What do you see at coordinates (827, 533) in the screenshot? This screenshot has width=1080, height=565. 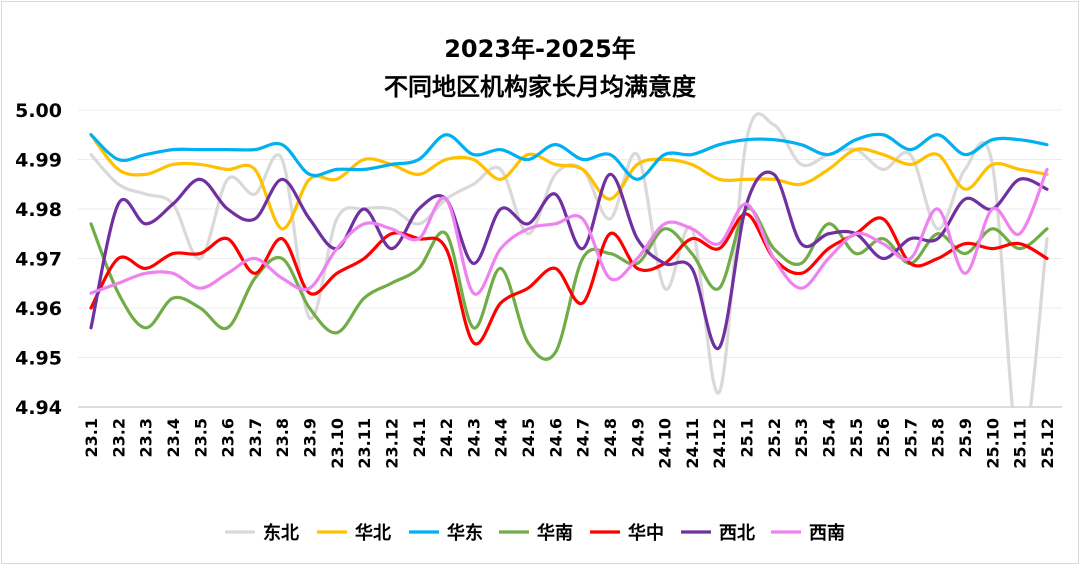 I see `legend-label: 西南` at bounding box center [827, 533].